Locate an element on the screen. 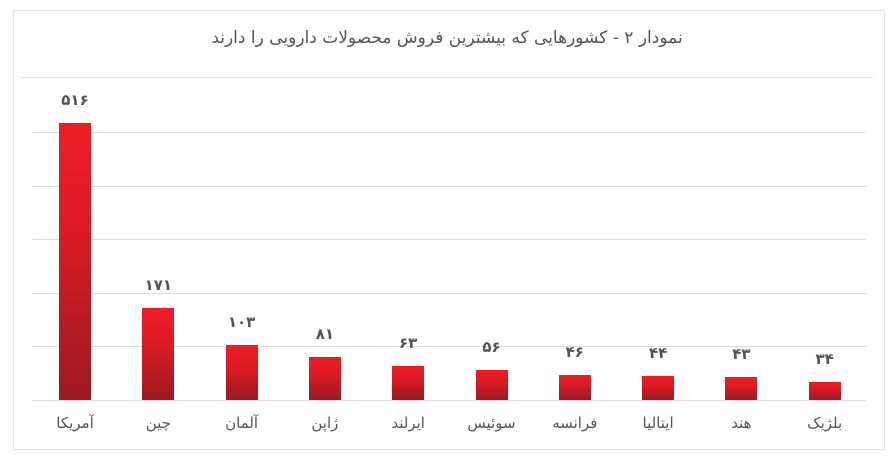 Image resolution: width=894 pixels, height=461 pixels. bar-value-label: ۶۳ is located at coordinates (408, 343).